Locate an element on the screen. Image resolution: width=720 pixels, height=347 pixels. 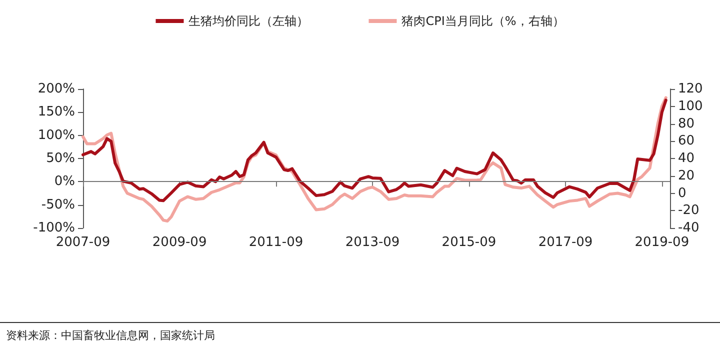
x-tick-label: 2007-09 is located at coordinates (83, 242).